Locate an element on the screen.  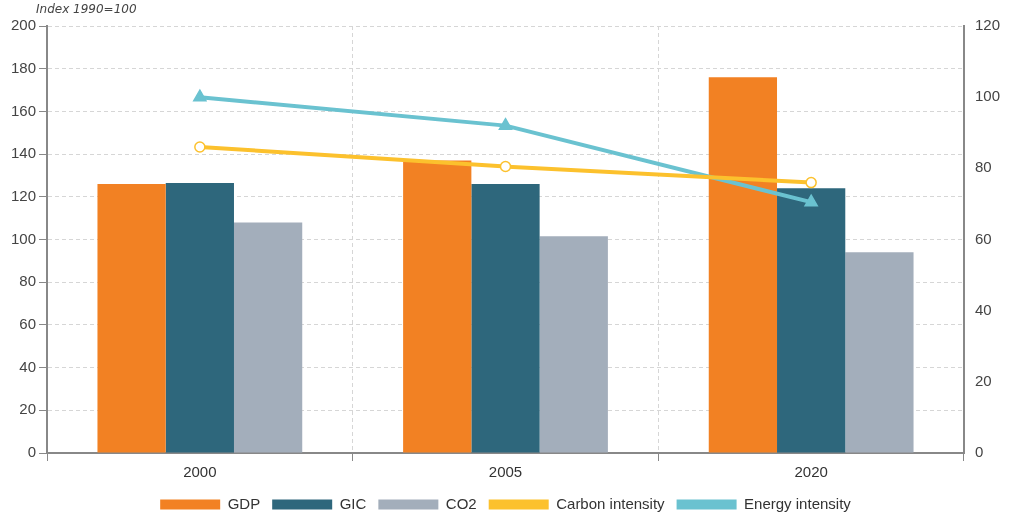
y-tick-label: 200 is located at coordinates (24, 25).